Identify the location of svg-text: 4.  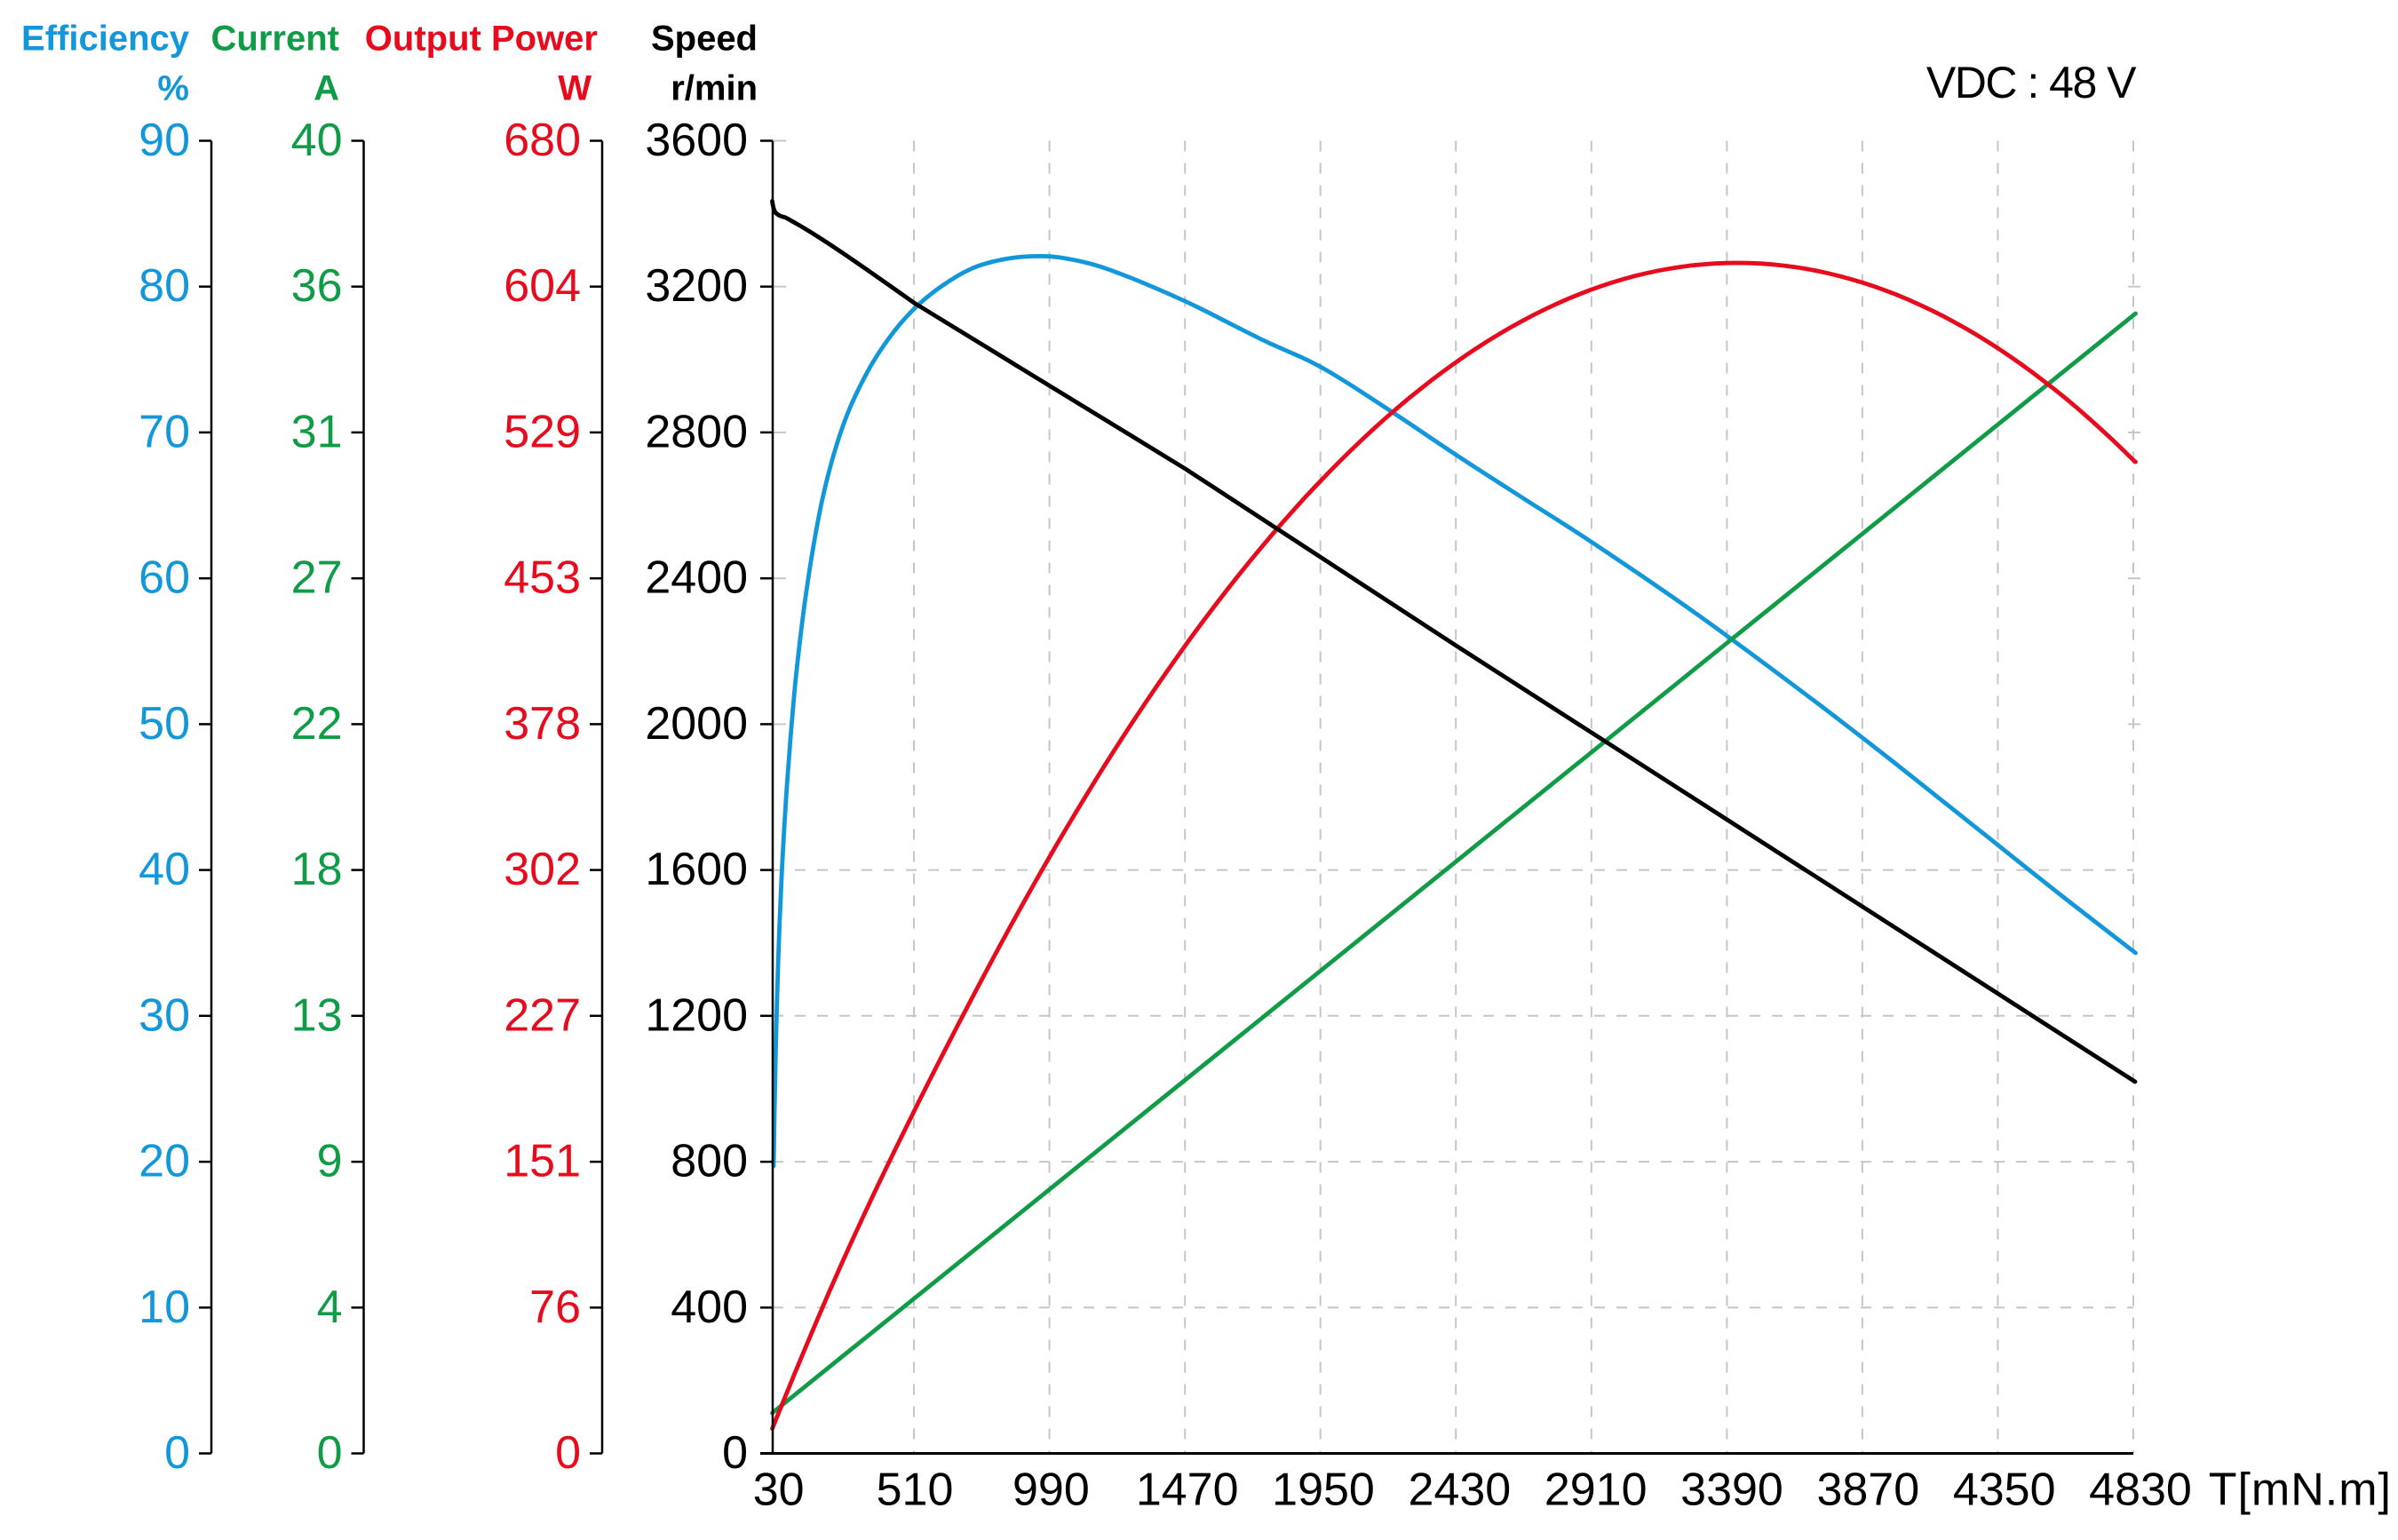
(330, 1308).